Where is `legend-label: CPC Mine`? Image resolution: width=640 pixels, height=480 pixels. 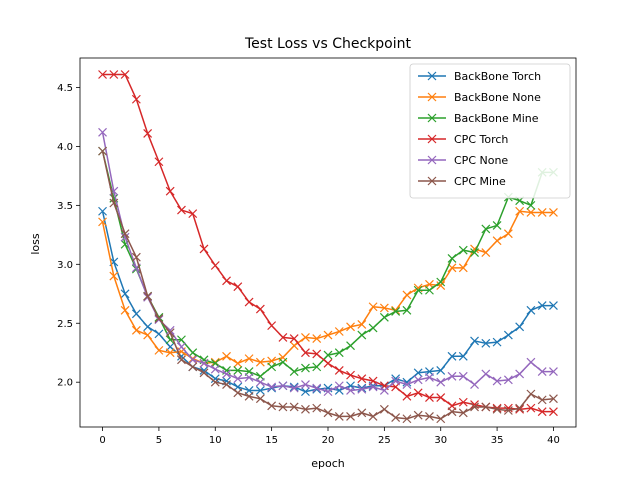
legend-label: CPC Mine is located at coordinates (480, 181).